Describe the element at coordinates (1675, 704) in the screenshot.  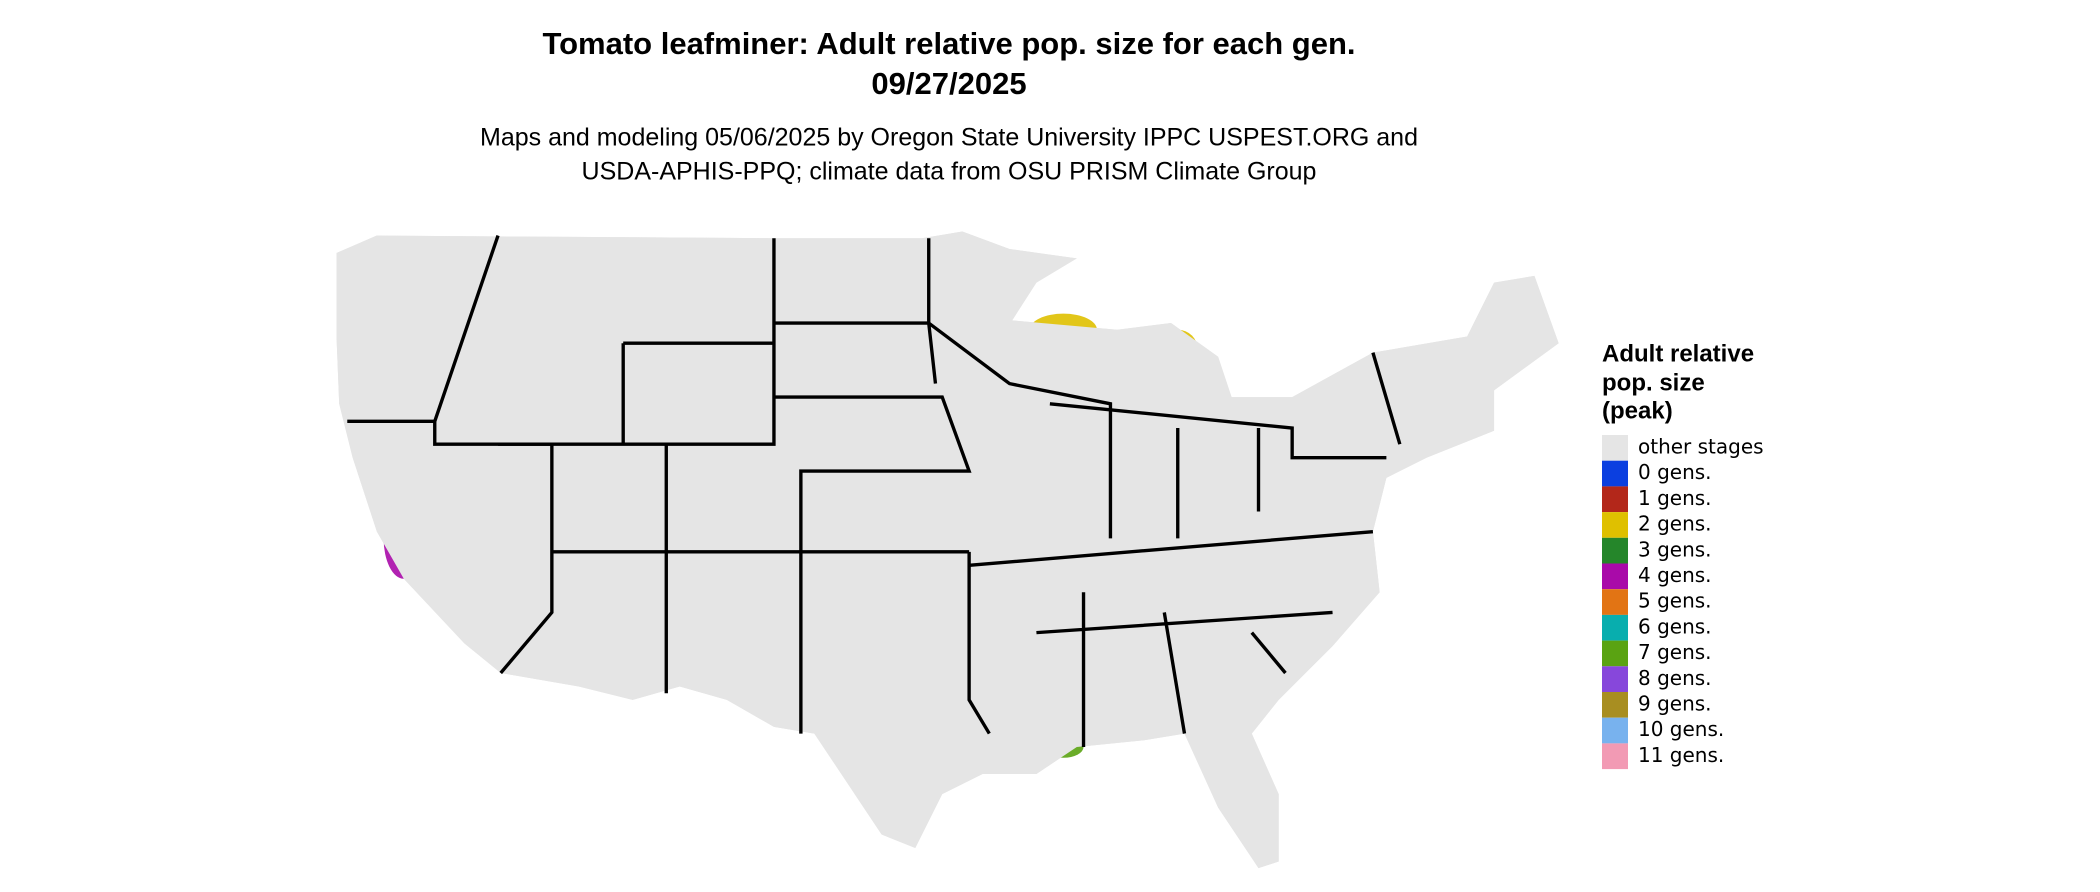
I see `legend-label: 9 gens.` at that location.